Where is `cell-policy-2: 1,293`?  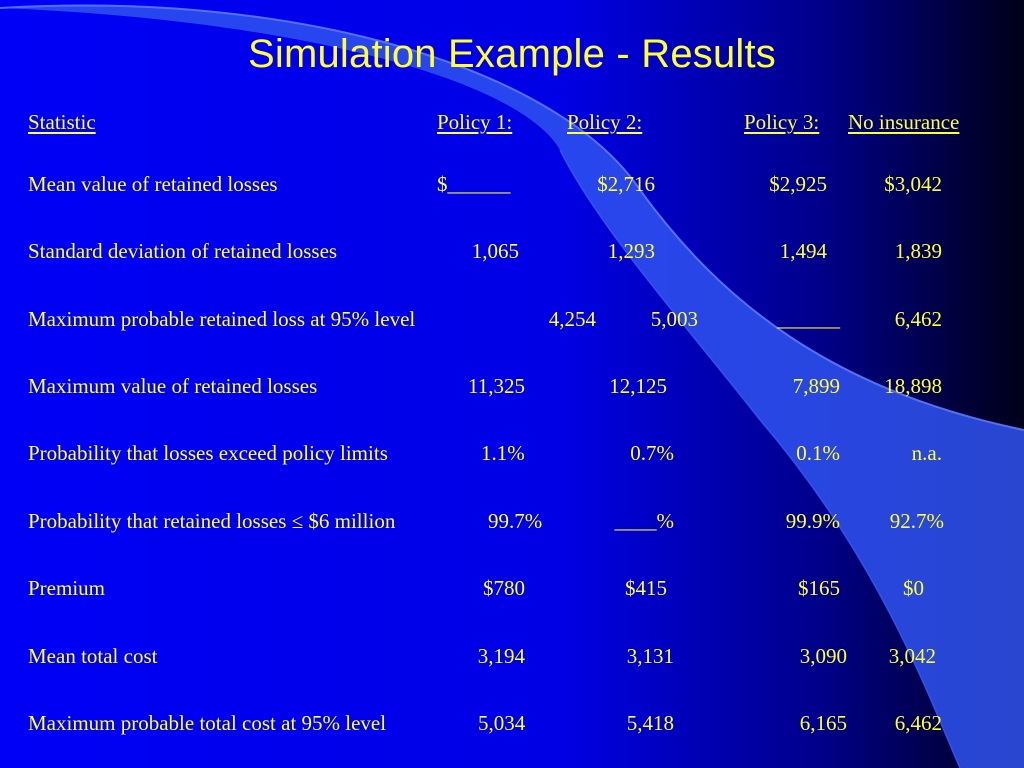
cell-policy-2: 1,293 is located at coordinates (631, 251).